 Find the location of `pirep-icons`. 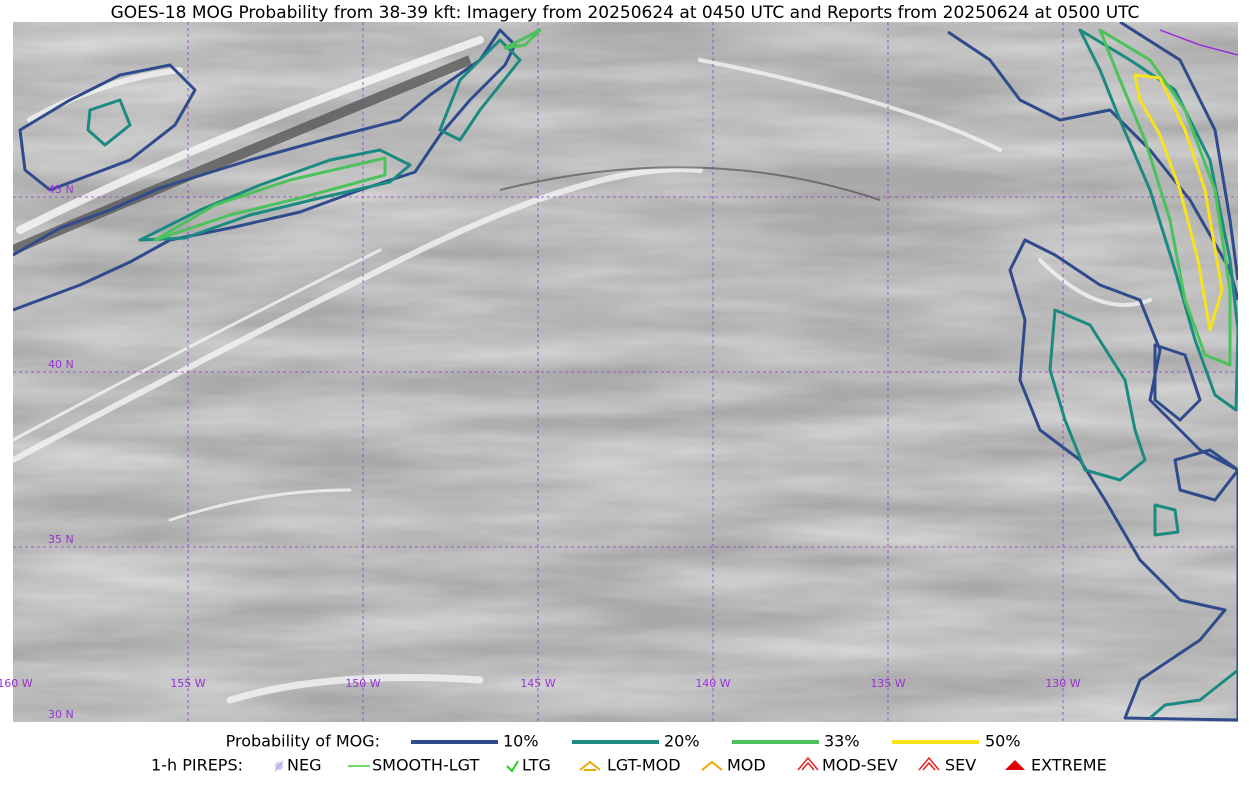

pirep-icons is located at coordinates (649, 764).